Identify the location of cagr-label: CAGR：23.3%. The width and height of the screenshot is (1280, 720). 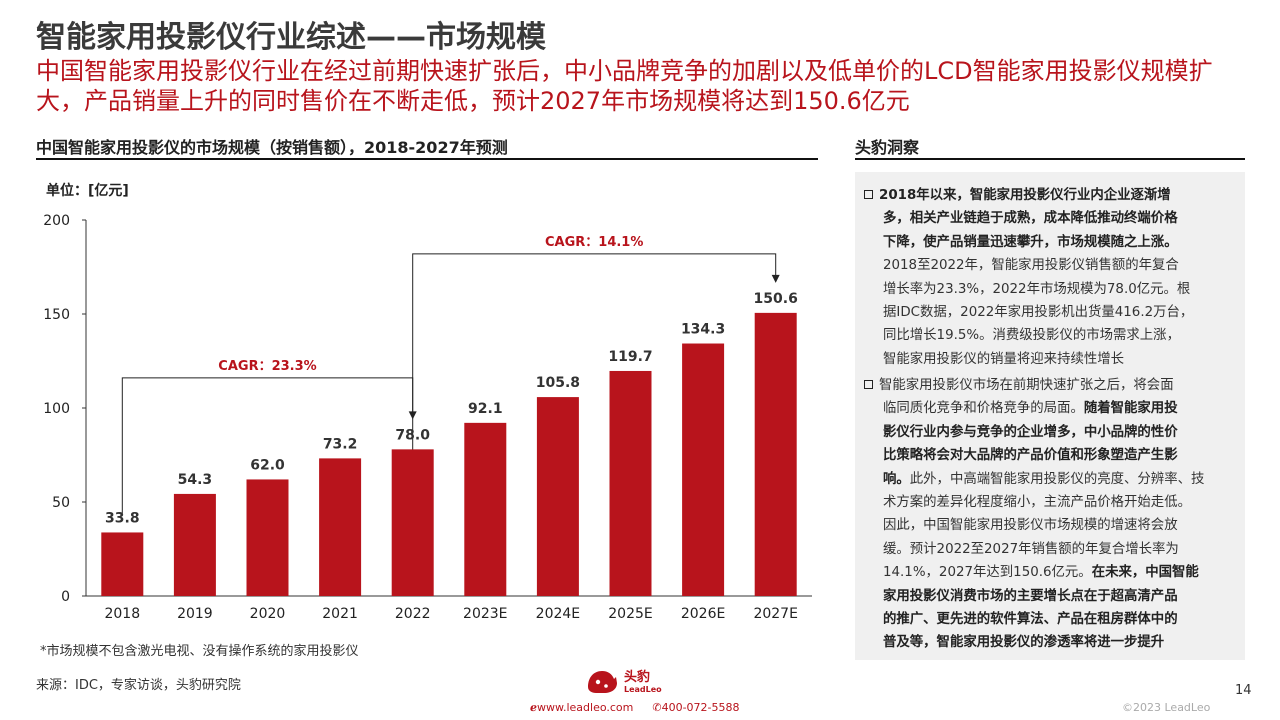
(267, 366).